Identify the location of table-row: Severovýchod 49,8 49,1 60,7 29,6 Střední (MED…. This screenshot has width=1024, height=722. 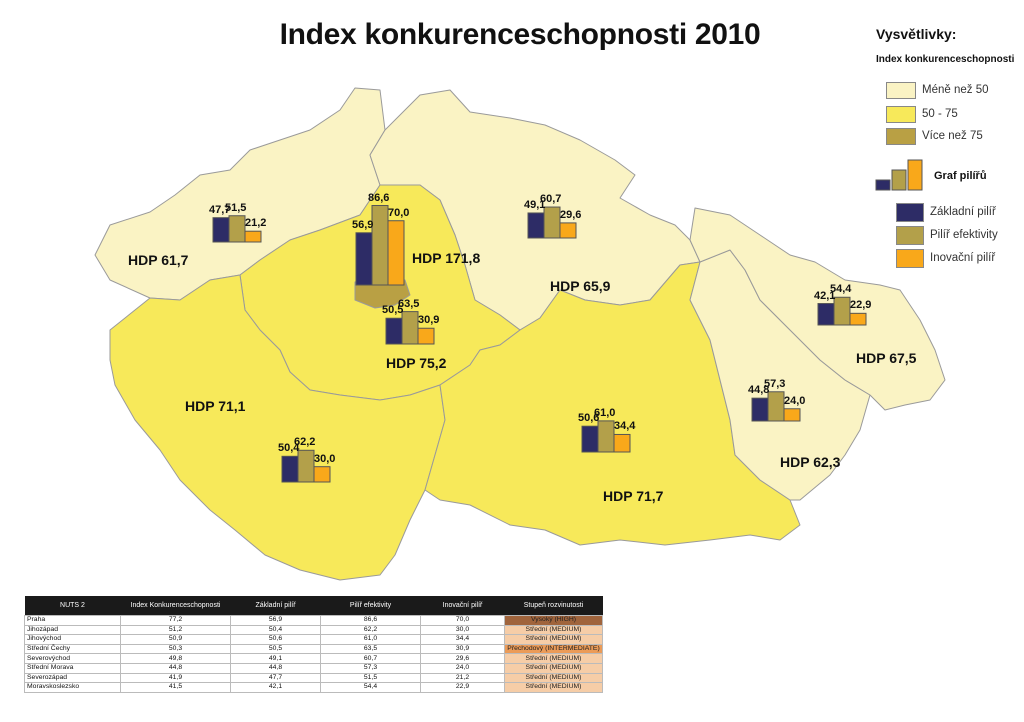
(313, 658).